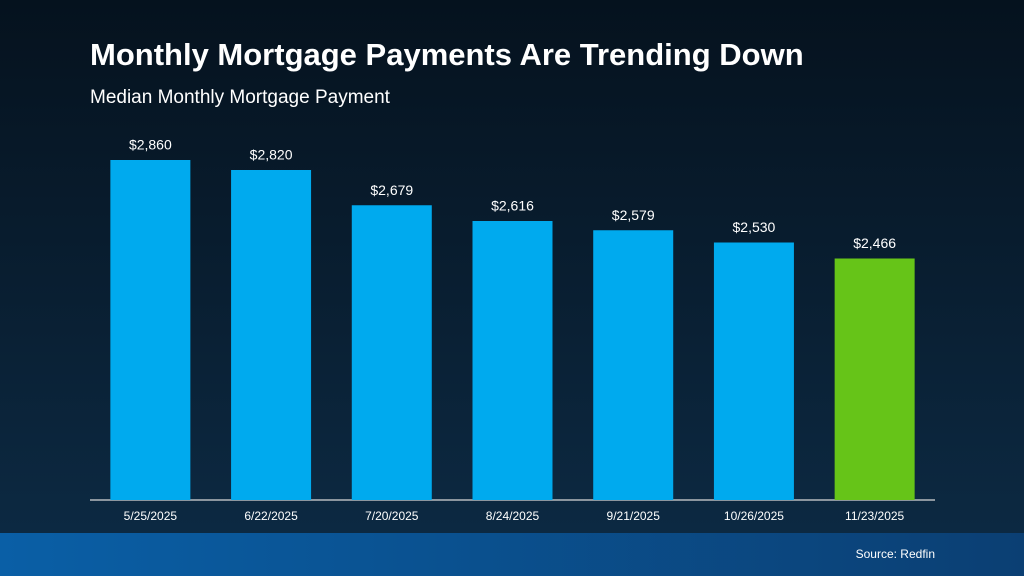  What do you see at coordinates (513, 516) in the screenshot?
I see `x-tick-label: 8/24/2025` at bounding box center [513, 516].